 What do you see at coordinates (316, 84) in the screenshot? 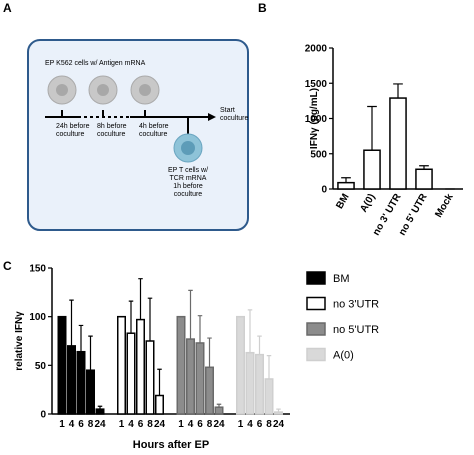
I see `y-tick-label: 1500` at bounding box center [316, 84].